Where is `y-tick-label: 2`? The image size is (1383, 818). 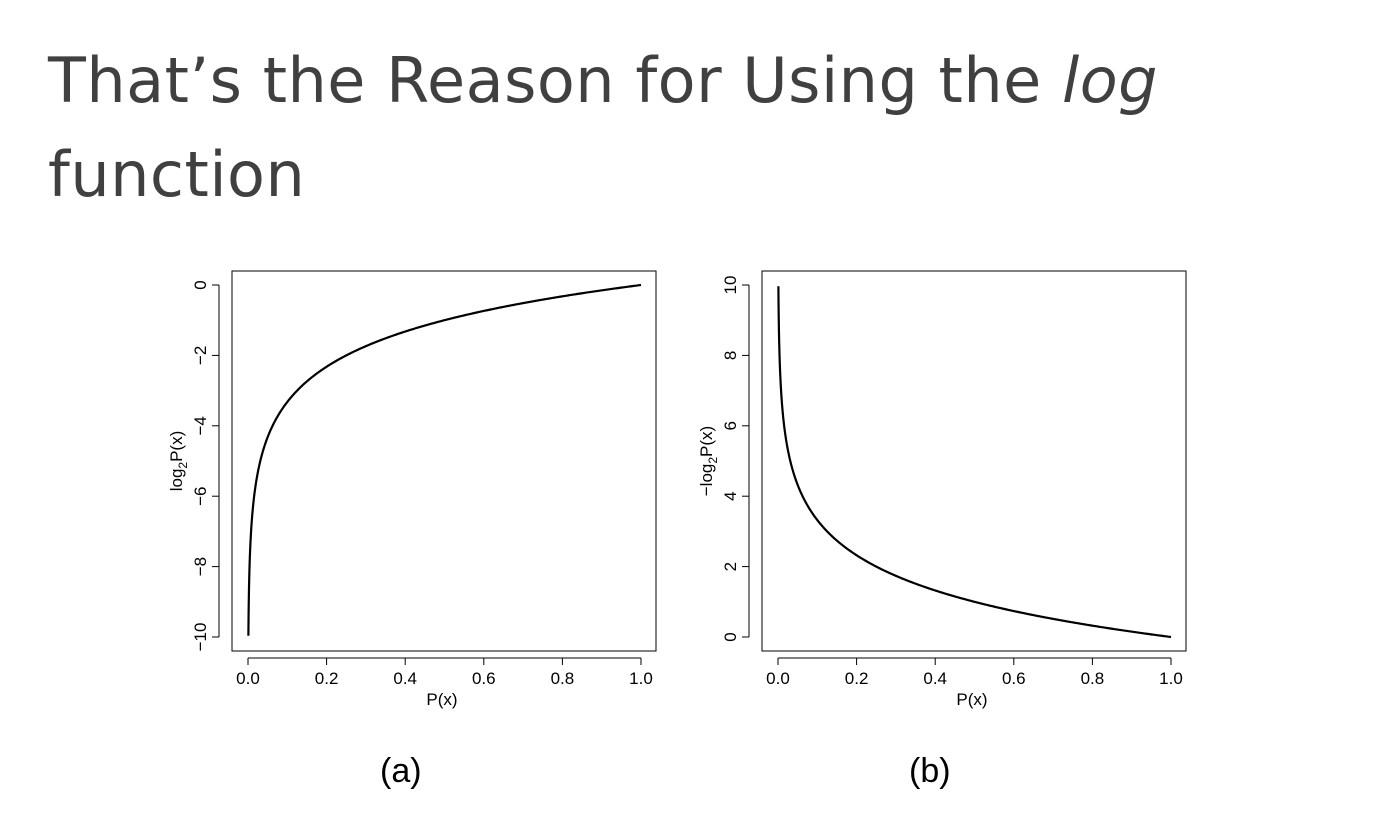
y-tick-label: 2 is located at coordinates (730, 566).